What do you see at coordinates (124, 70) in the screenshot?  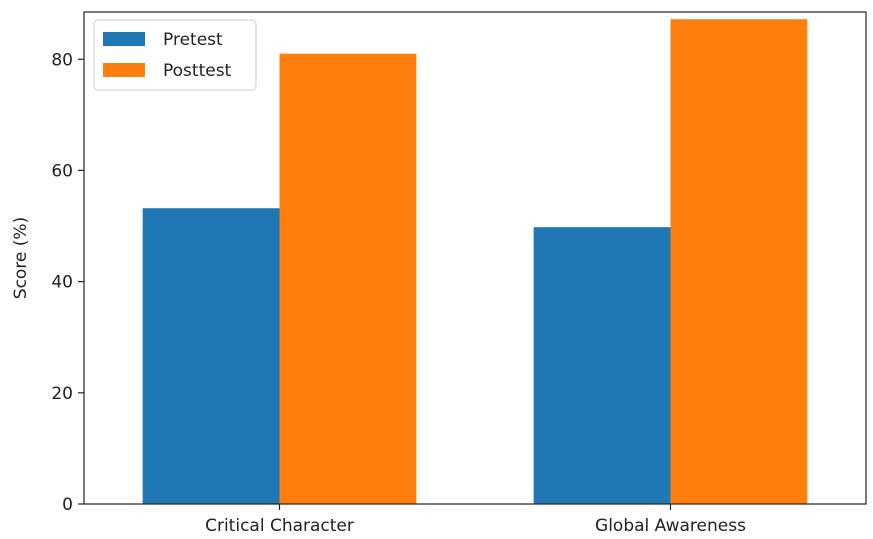 I see `legend-swatch-posttest` at bounding box center [124, 70].